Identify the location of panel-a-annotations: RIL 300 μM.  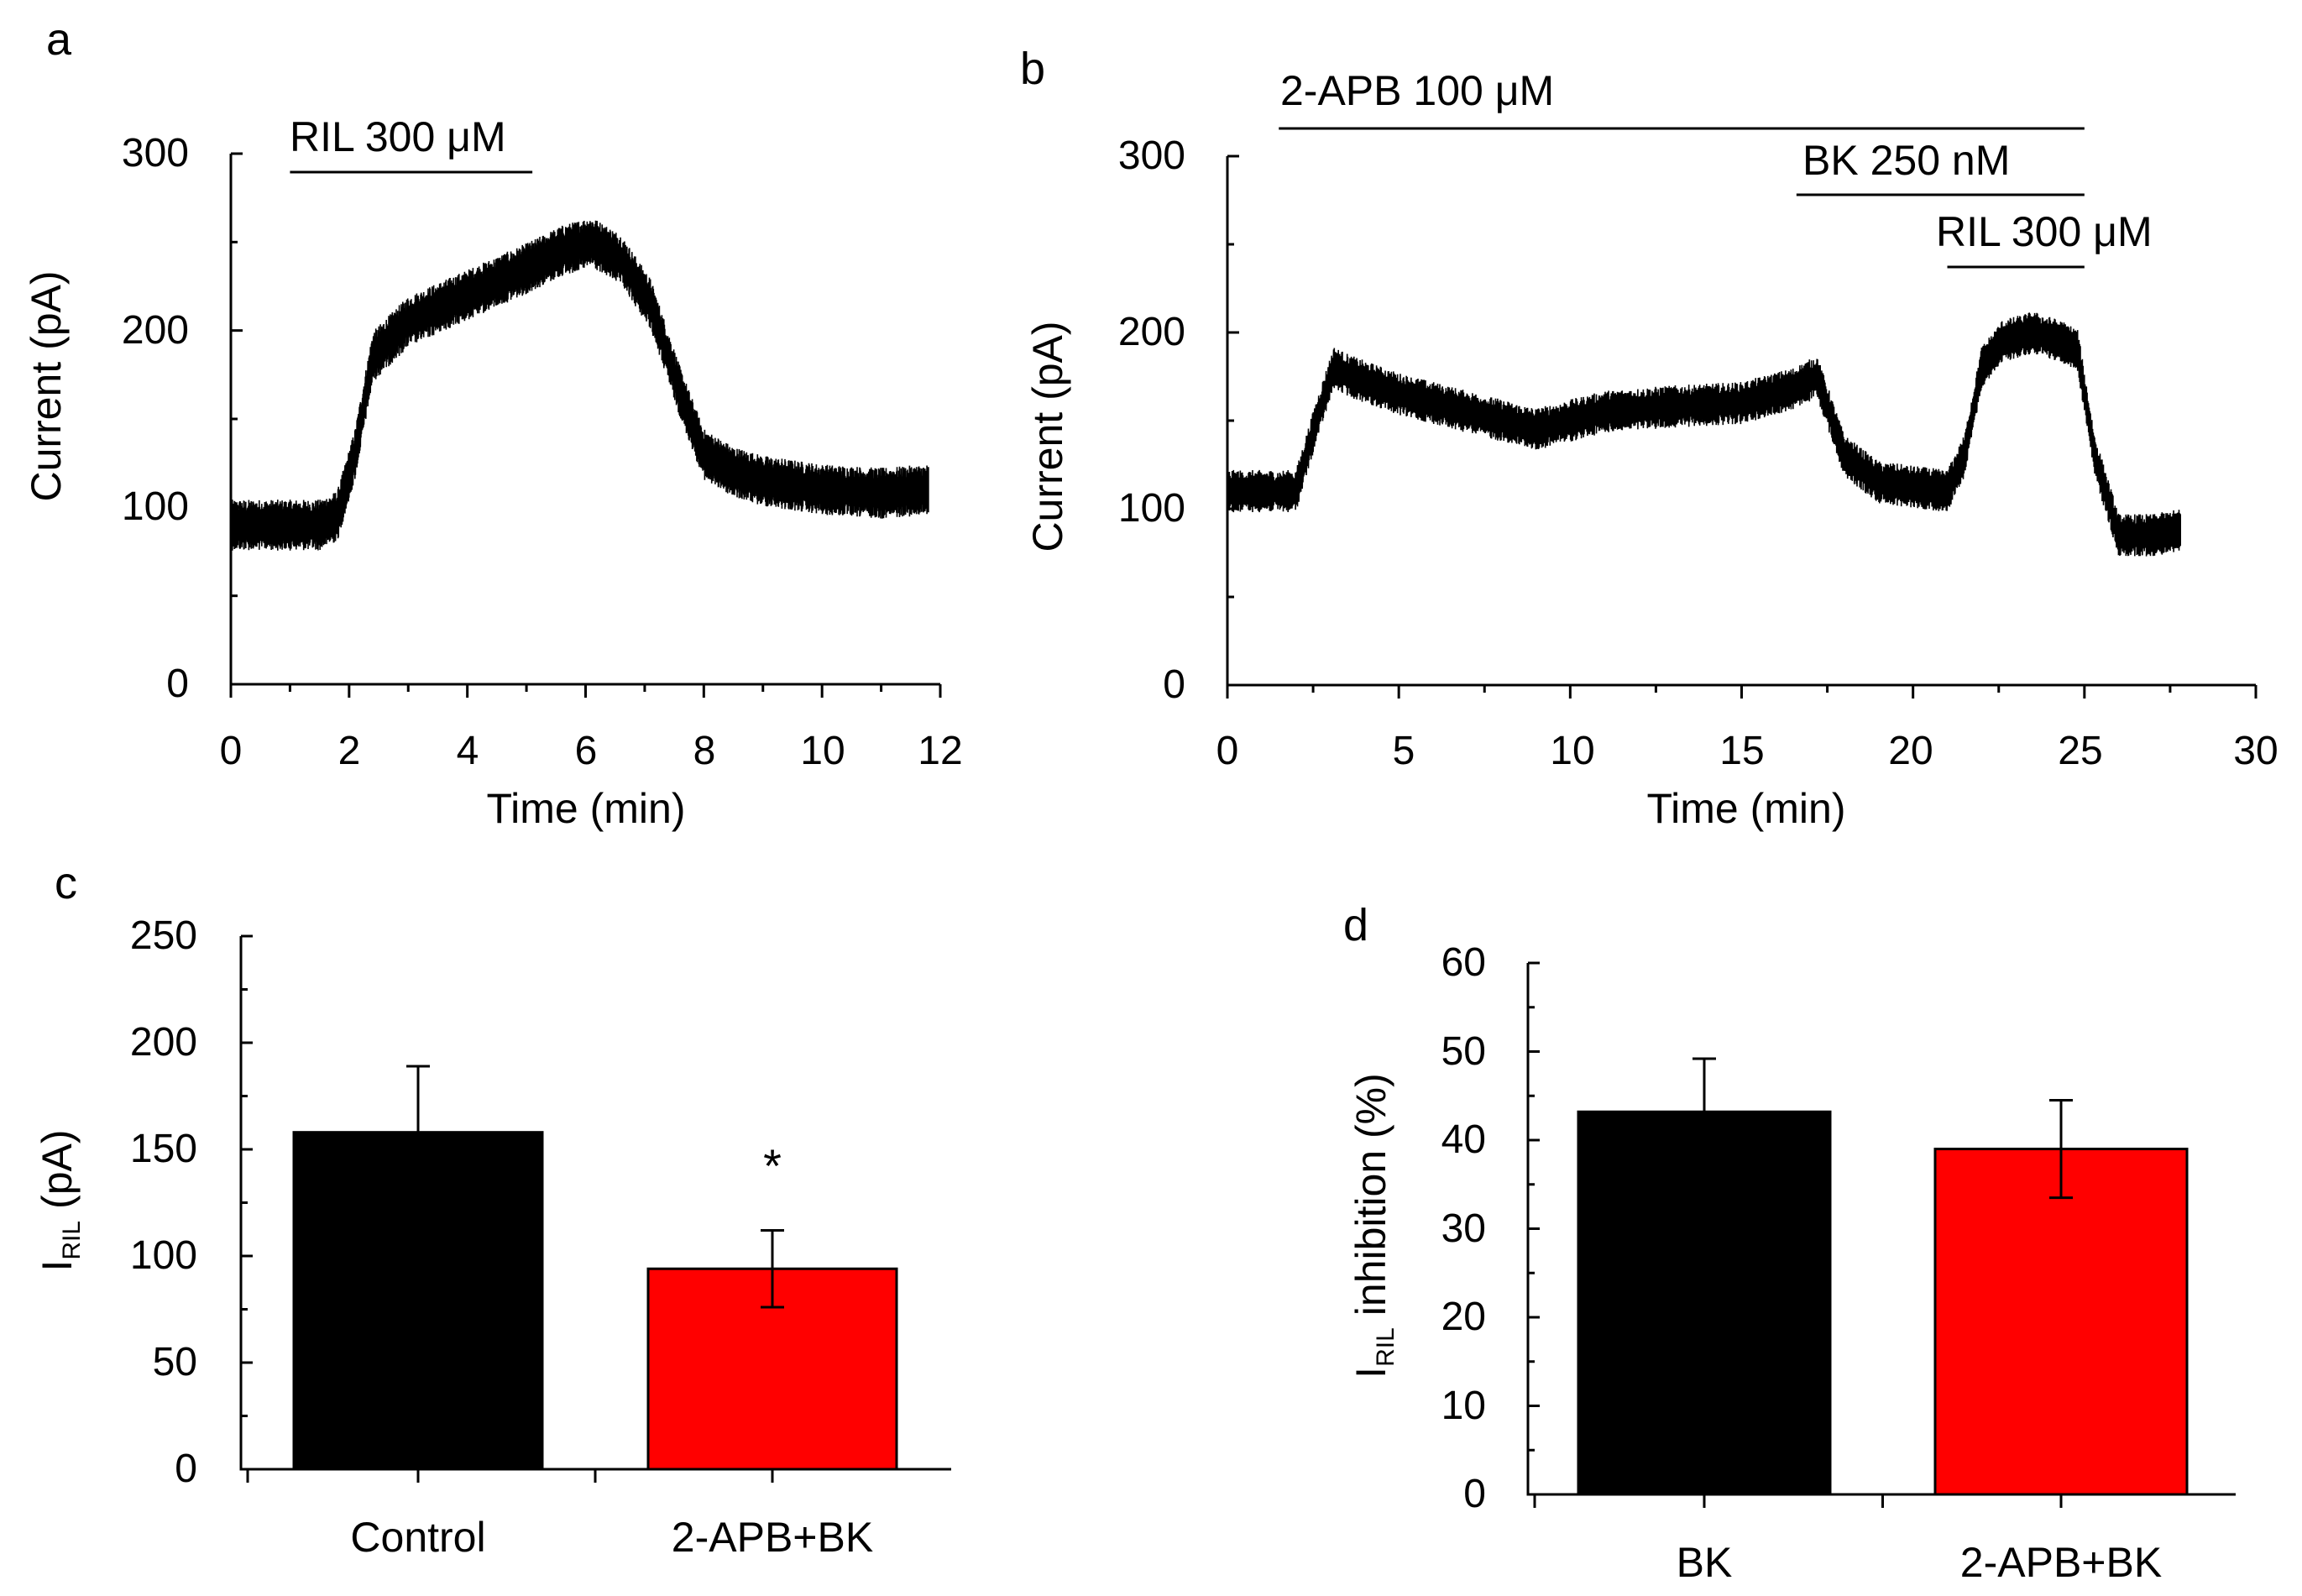
(411, 143).